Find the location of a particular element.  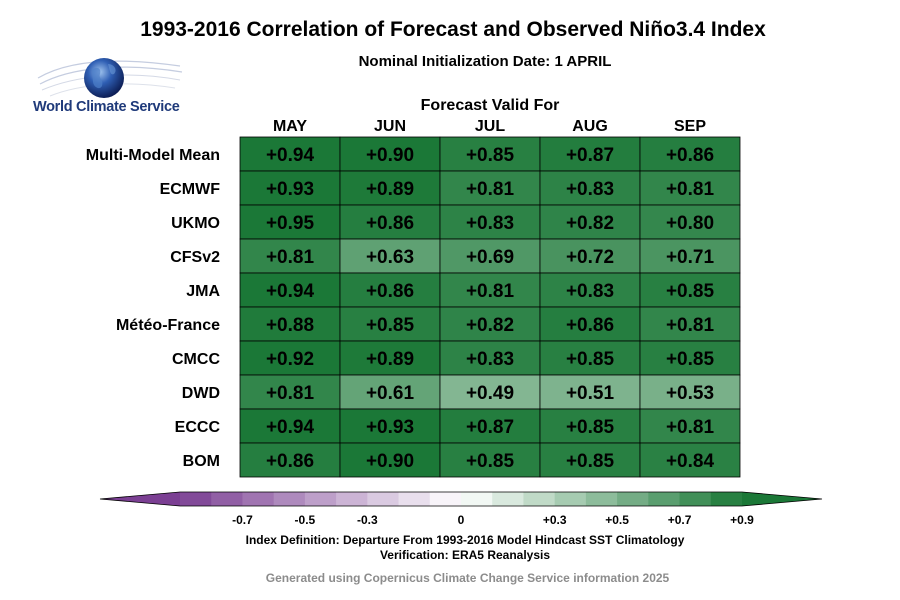

colorbar-tick-label: +0.9 is located at coordinates (742, 520).